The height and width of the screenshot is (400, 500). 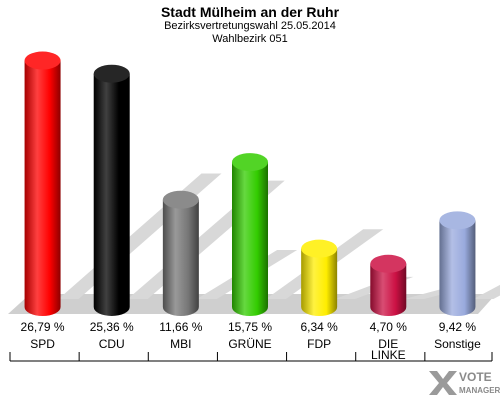 I want to click on value-label: 11,66 %, so click(x=180, y=327).